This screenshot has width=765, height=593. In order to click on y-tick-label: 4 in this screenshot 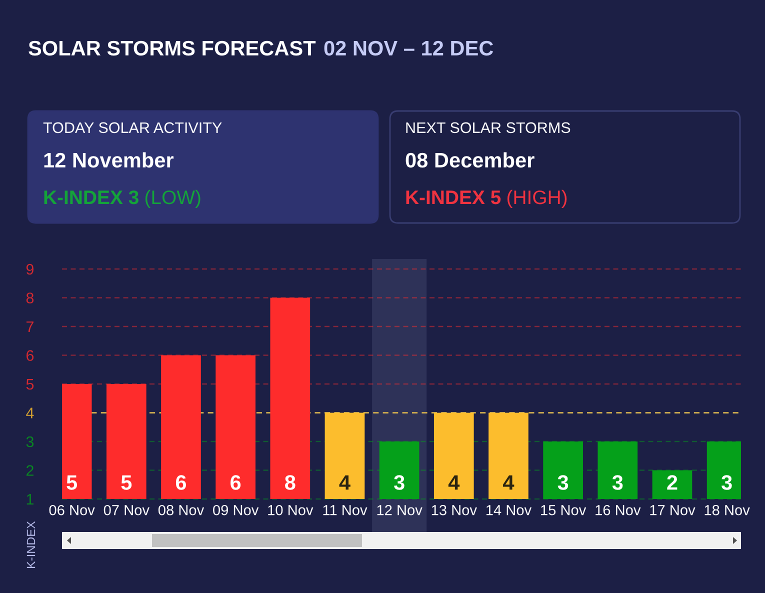, I will do `click(30, 413)`.